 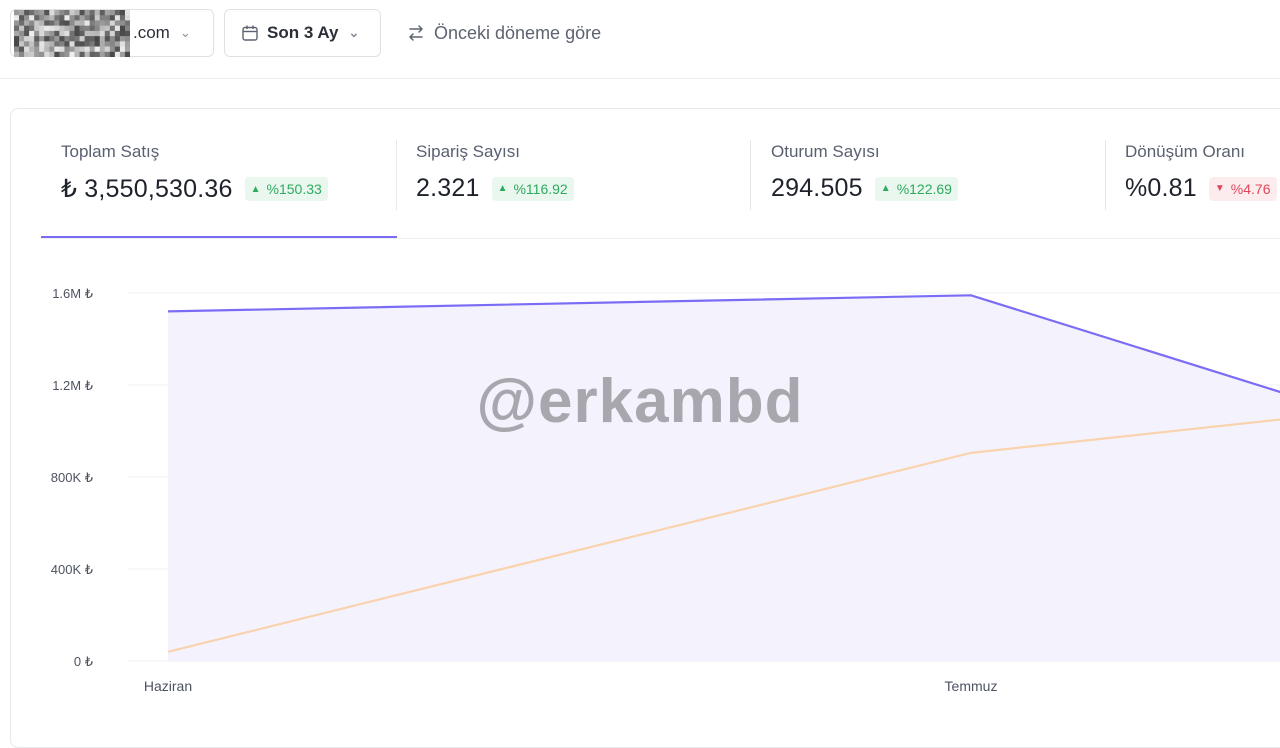 I want to click on top-toolbar: .com ⌄ Son 3 Ay ⌄ Önceki döneme göre, so click(x=640, y=39).